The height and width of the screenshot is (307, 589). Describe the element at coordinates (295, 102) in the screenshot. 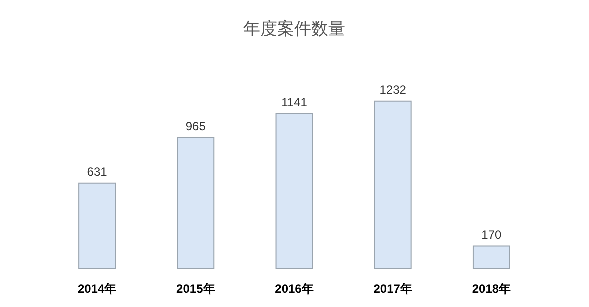

I see `data-label: 1141` at that location.